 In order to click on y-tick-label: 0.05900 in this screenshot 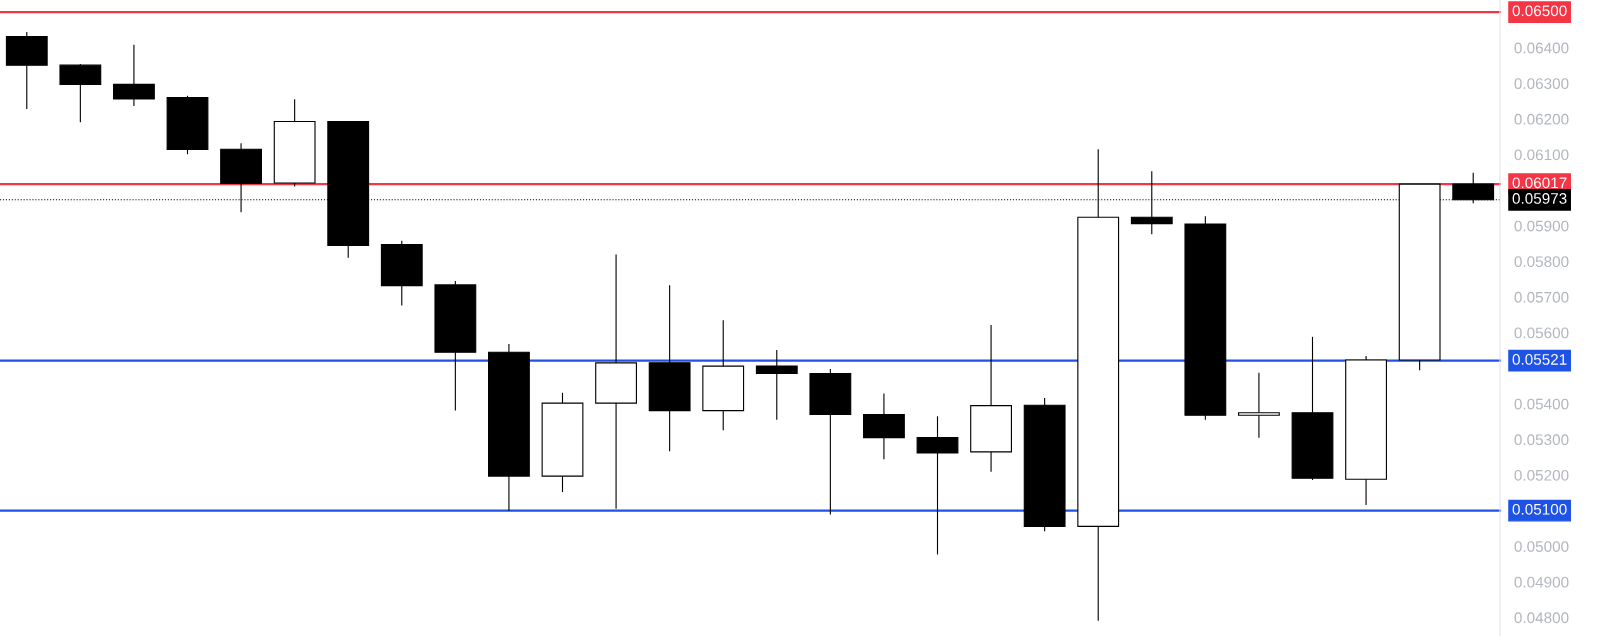, I will do `click(1541, 226)`.